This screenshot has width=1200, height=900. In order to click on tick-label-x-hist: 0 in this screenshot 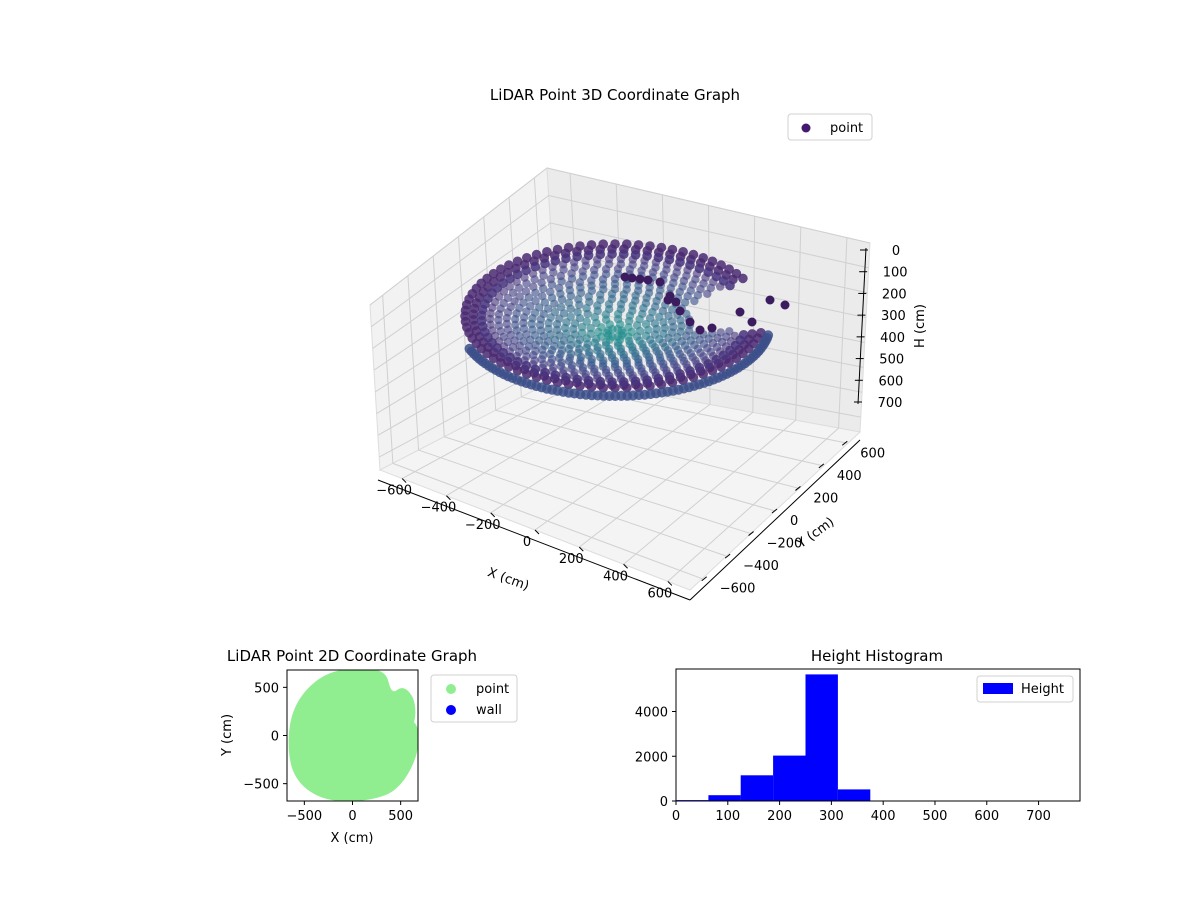, I will do `click(676, 816)`.